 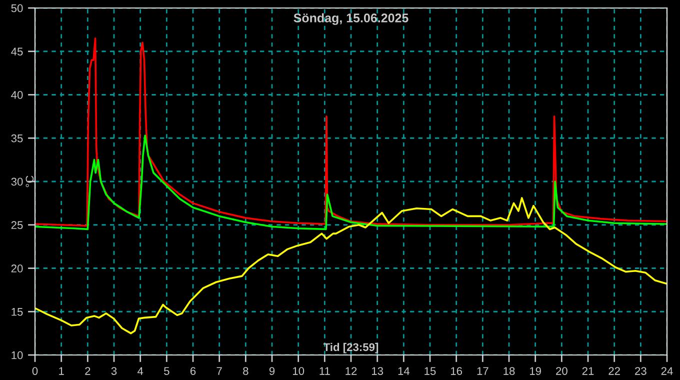 I want to click on x-tick-label: 0, so click(x=35, y=371).